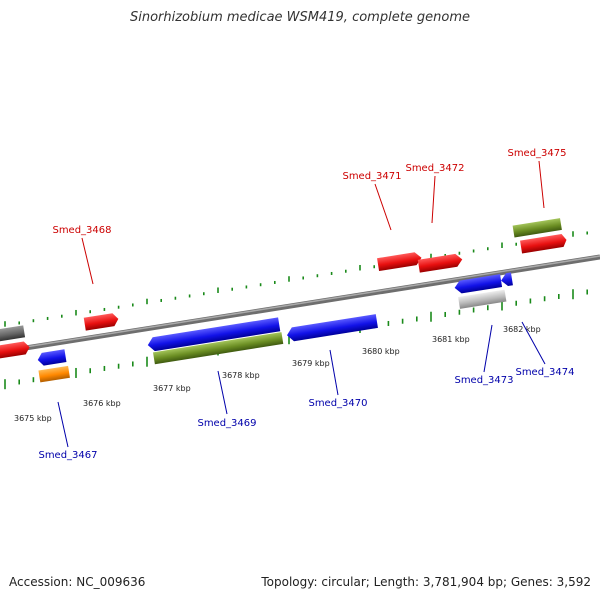  I want to click on gene-label-smed-3470: Smed_3470, so click(337, 403).